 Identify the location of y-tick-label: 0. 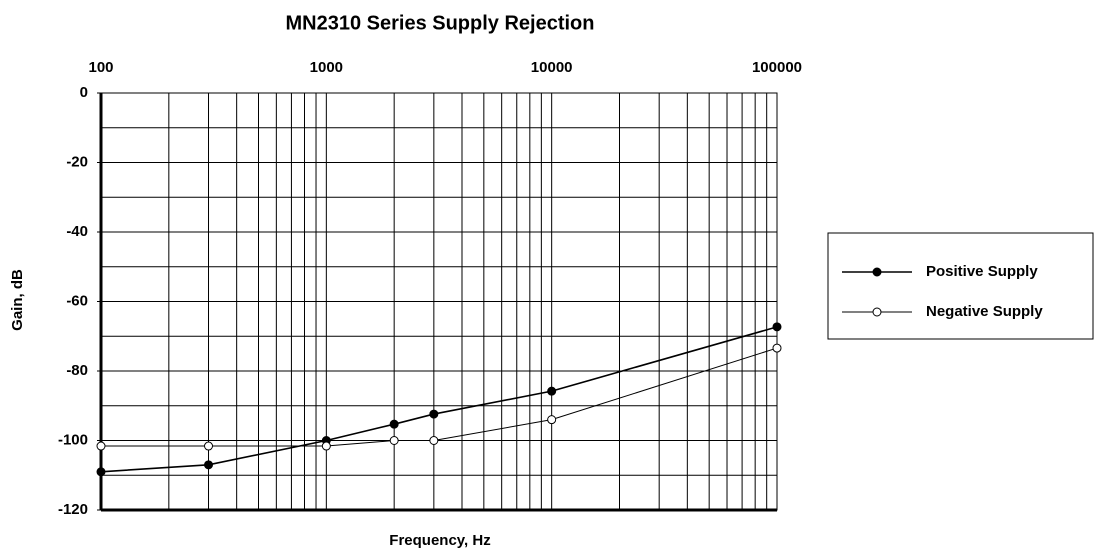
(84, 92).